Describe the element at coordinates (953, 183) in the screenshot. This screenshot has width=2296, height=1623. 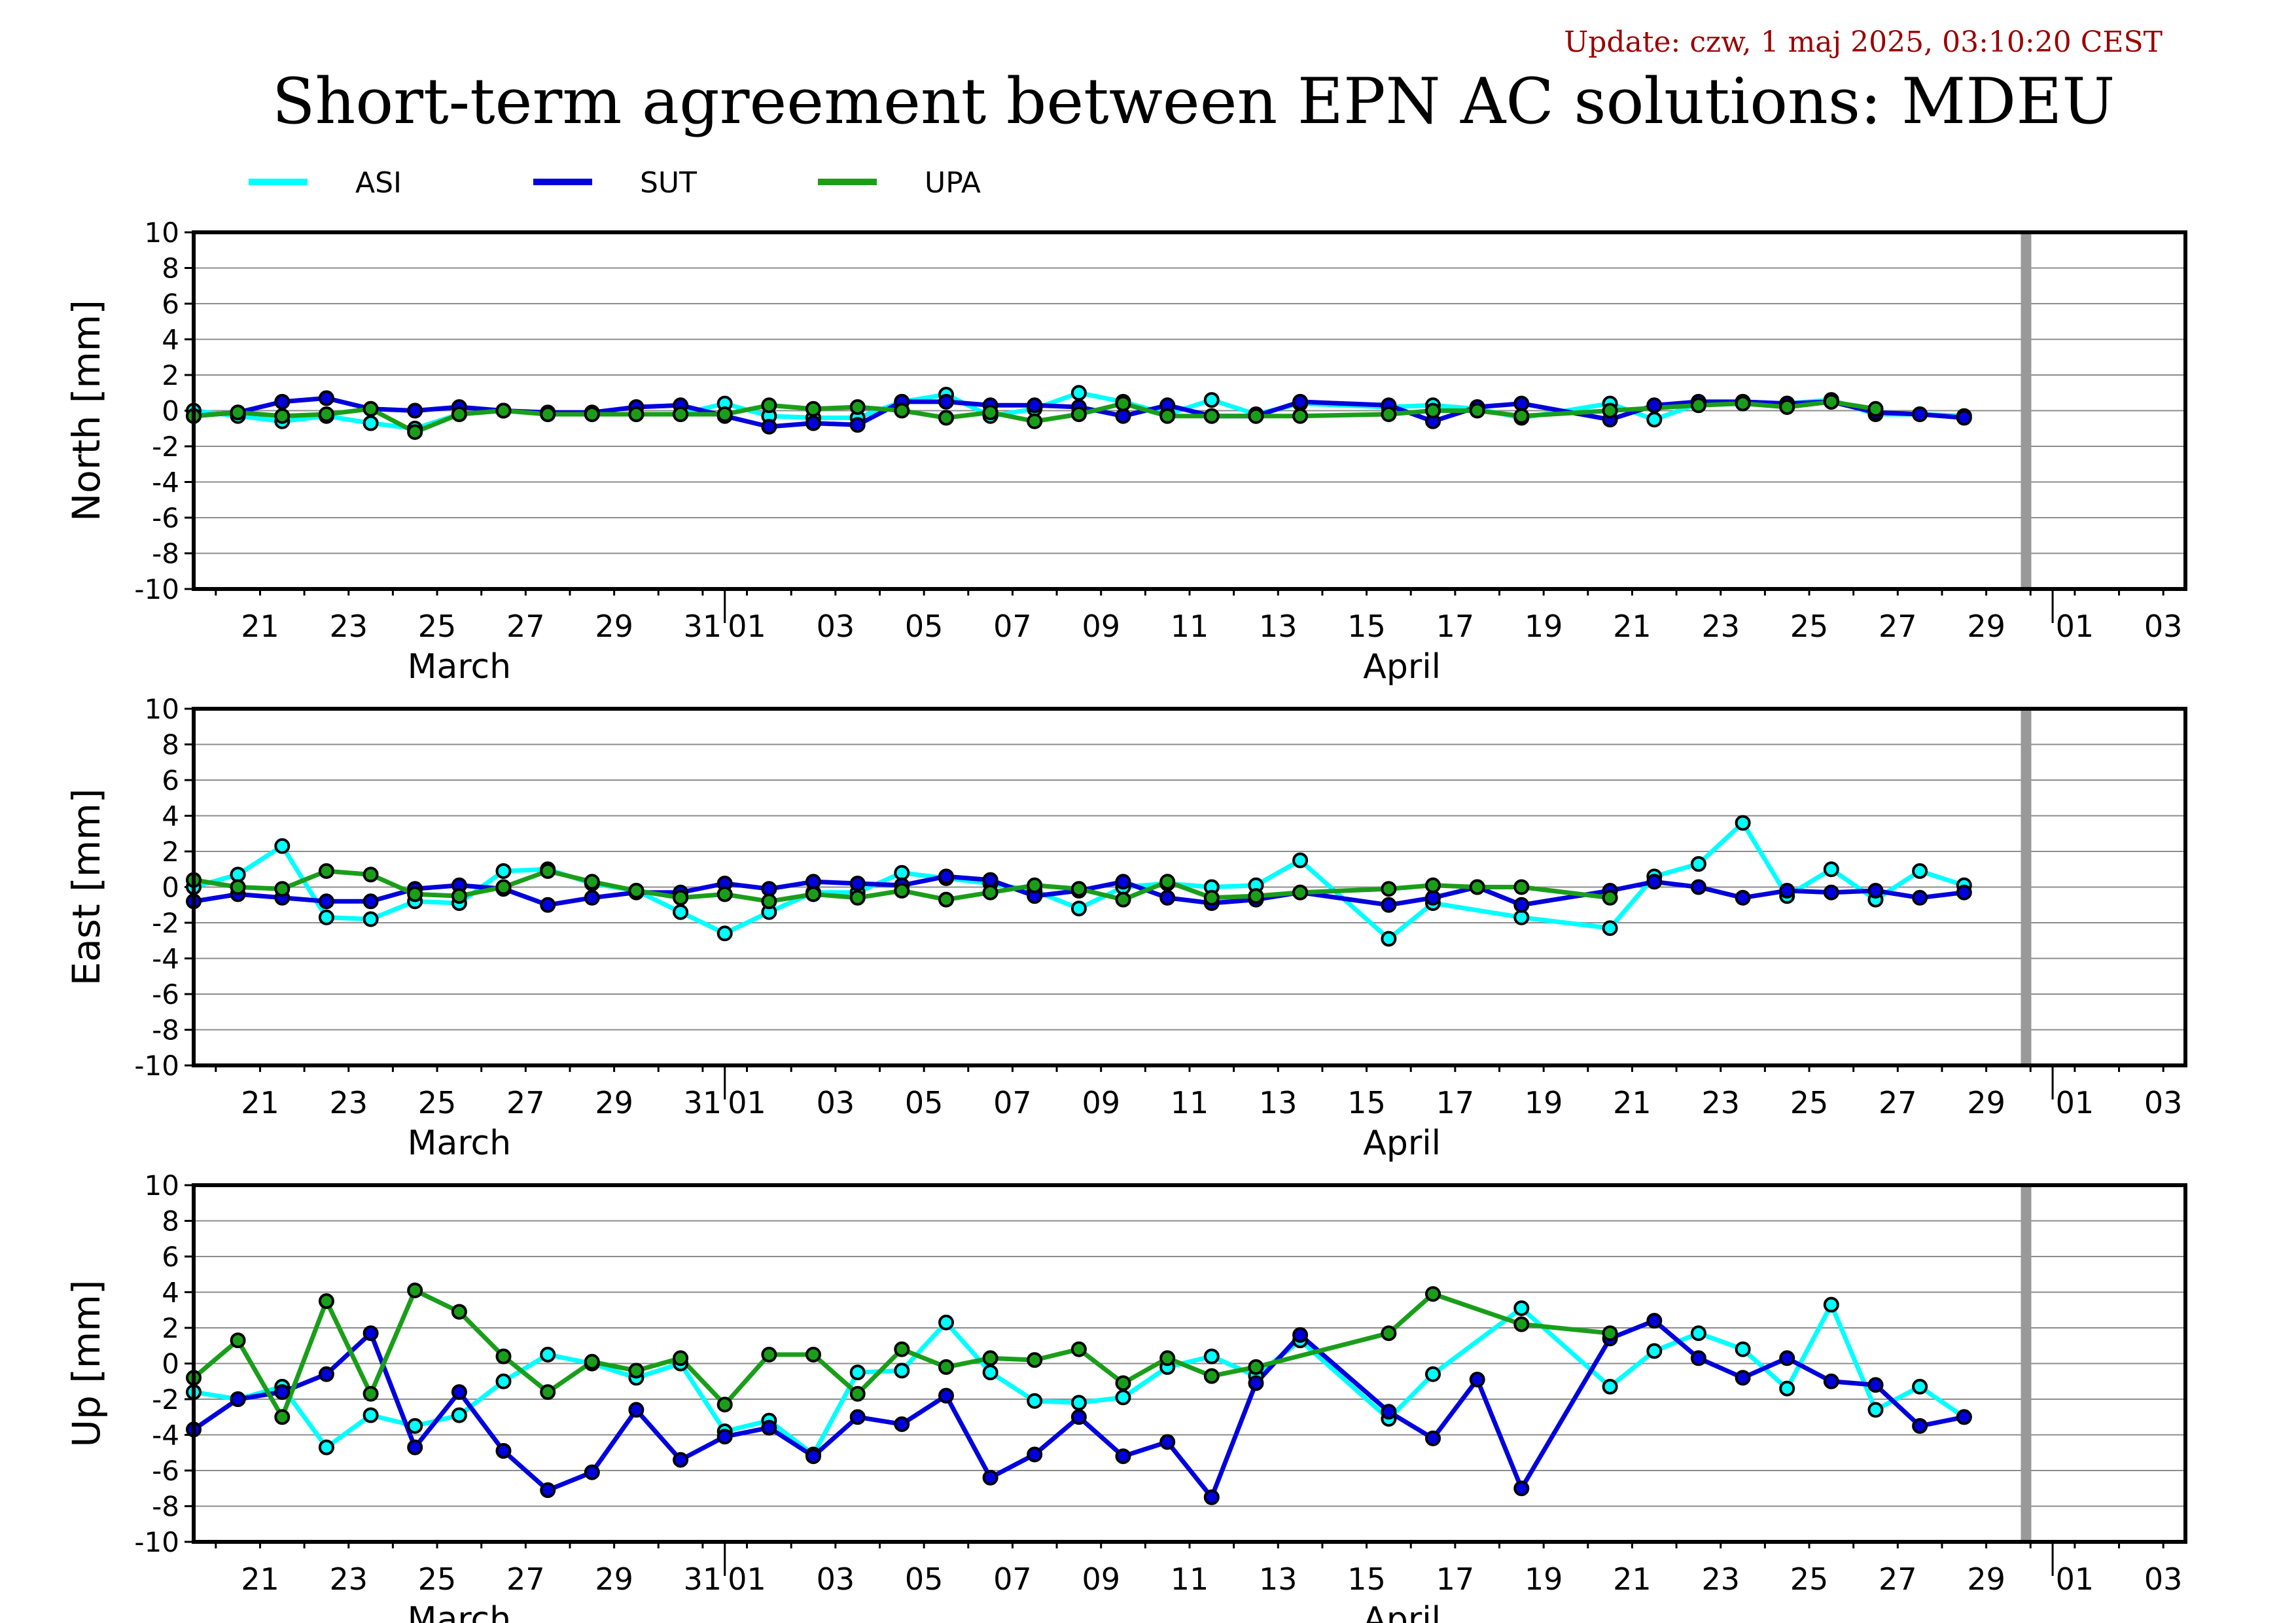
I see `legend-label-upa: UPA` at that location.